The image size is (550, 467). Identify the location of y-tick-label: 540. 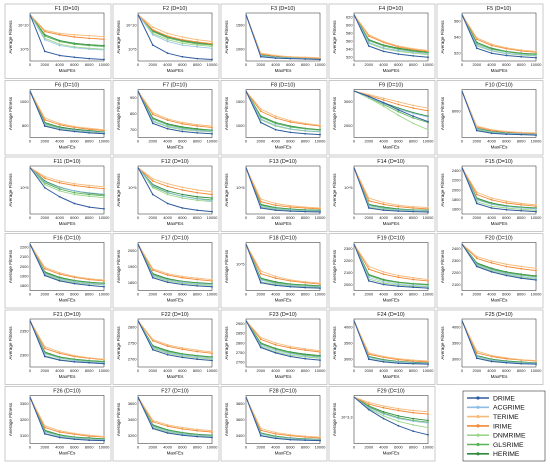
(457, 36).